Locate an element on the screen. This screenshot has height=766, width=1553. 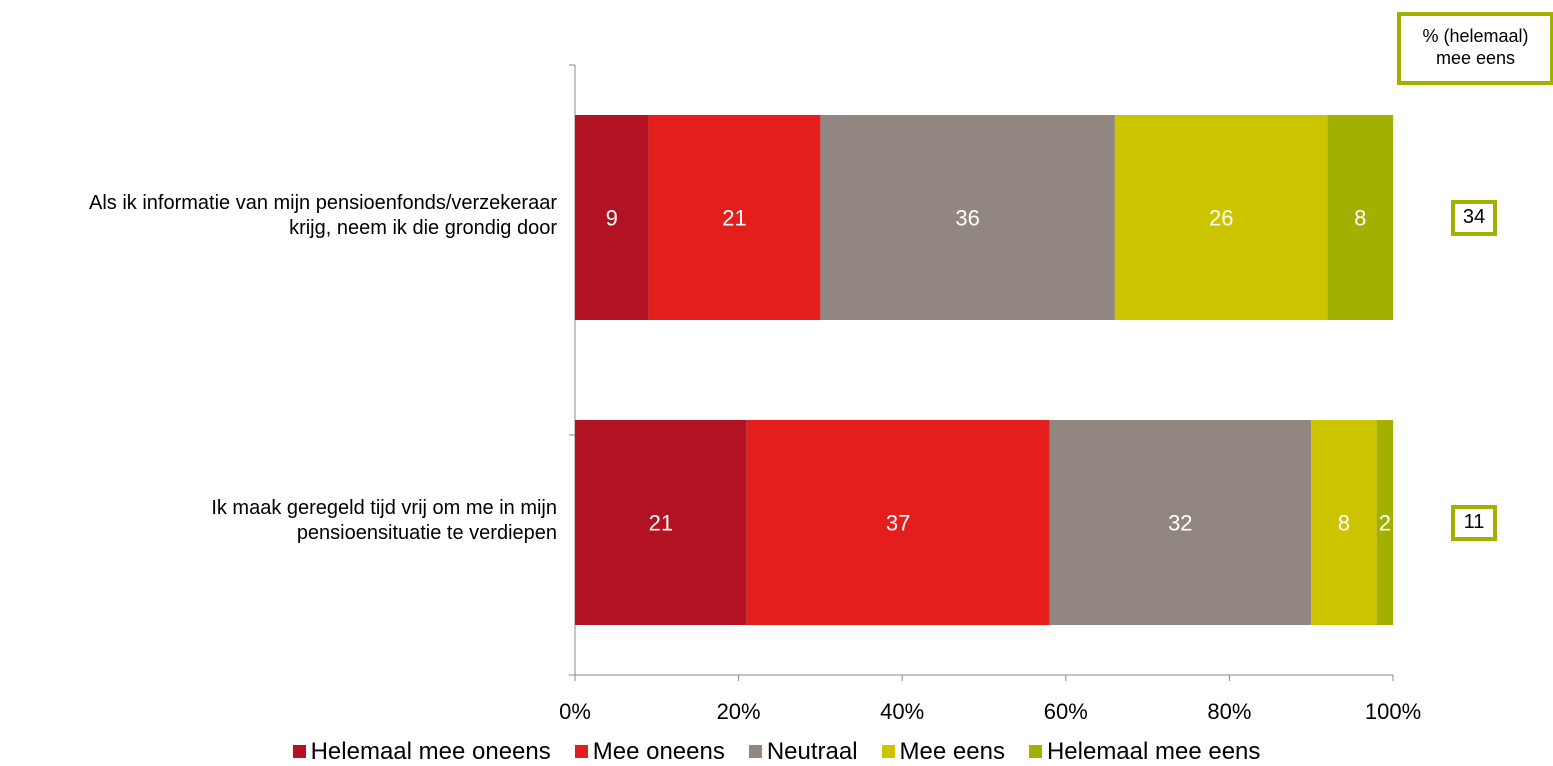
data-label: 2 is located at coordinates (1385, 523).